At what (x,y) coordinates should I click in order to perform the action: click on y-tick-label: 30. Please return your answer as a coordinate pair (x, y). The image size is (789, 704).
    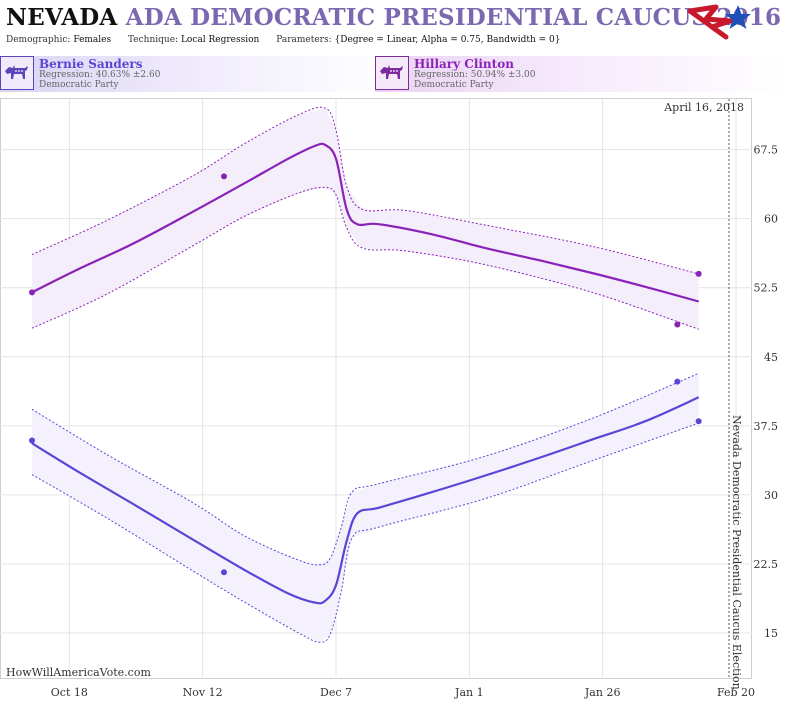
    Looking at the image, I should click on (771, 495).